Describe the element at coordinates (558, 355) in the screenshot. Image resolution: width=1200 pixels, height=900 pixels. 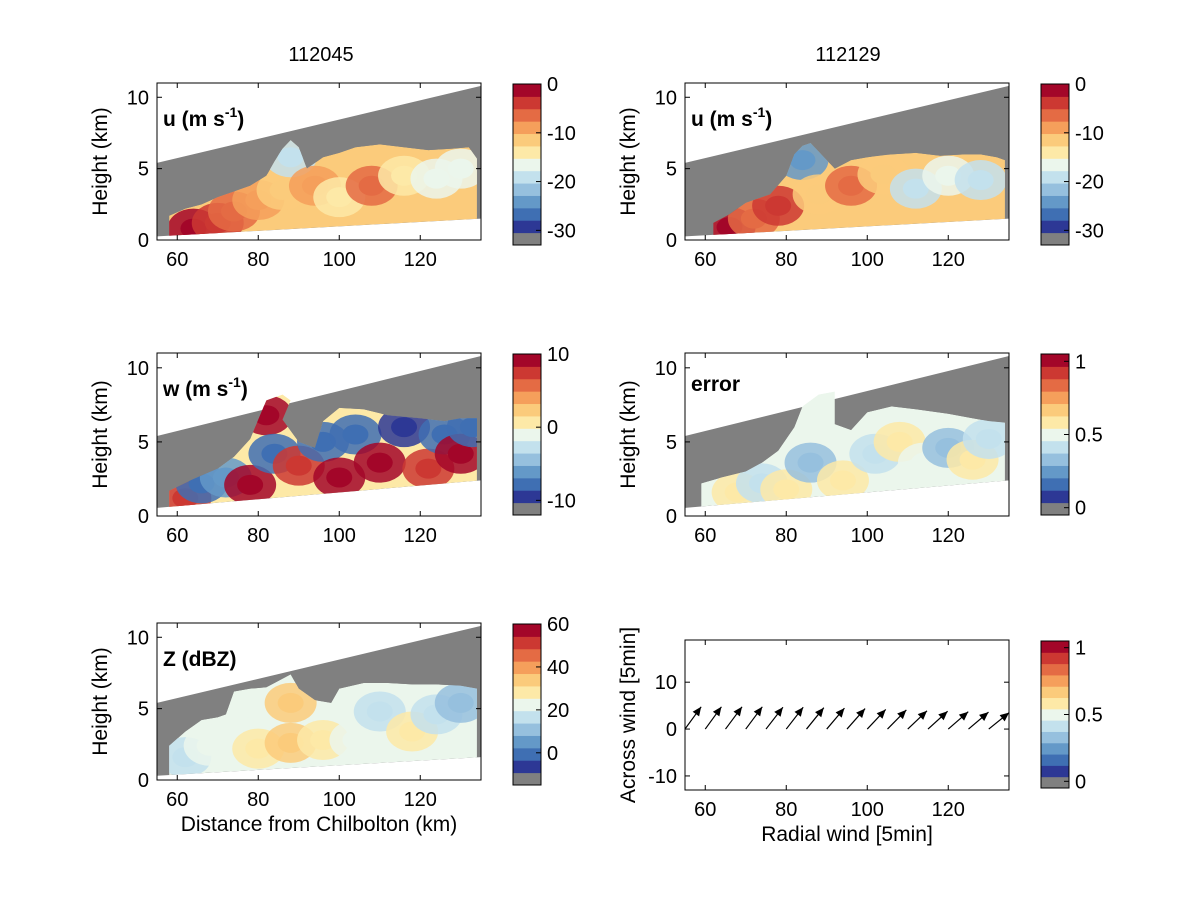
I see `colorbar-tick-label: 10` at that location.